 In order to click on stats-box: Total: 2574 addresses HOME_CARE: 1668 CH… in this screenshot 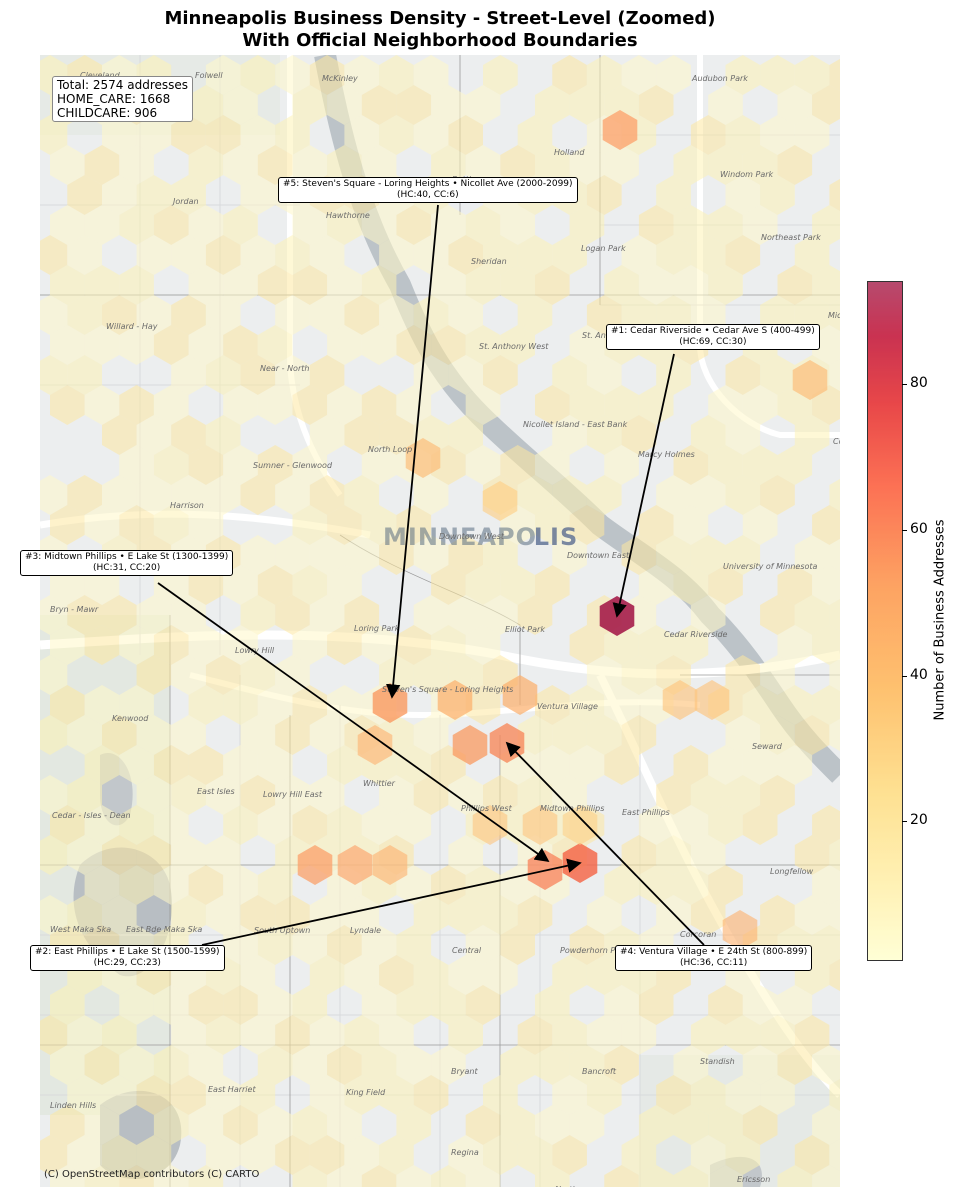, I will do `click(123, 99)`.